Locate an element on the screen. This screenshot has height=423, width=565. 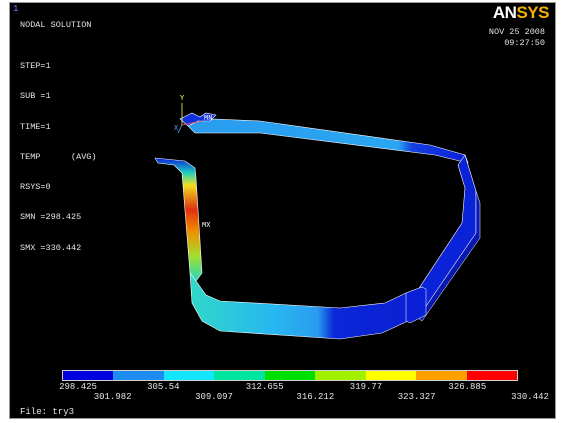
model-right-side is located at coordinates (449, 256).